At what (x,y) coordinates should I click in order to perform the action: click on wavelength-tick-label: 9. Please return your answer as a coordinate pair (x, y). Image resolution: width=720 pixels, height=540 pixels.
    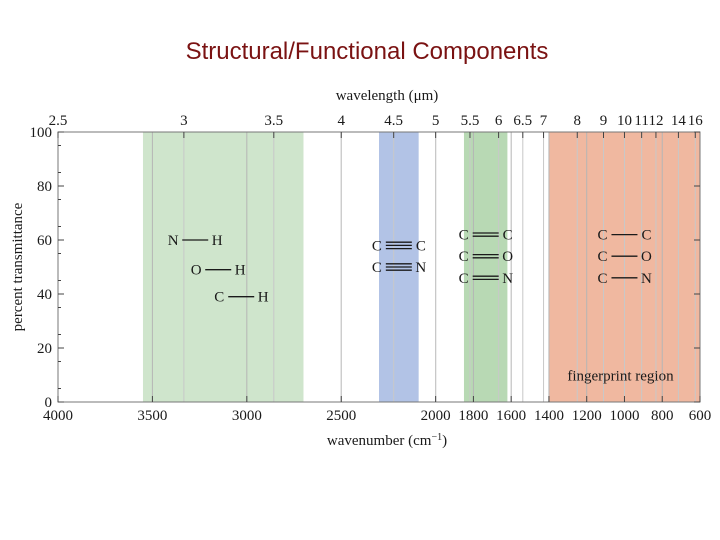
    Looking at the image, I should click on (604, 121).